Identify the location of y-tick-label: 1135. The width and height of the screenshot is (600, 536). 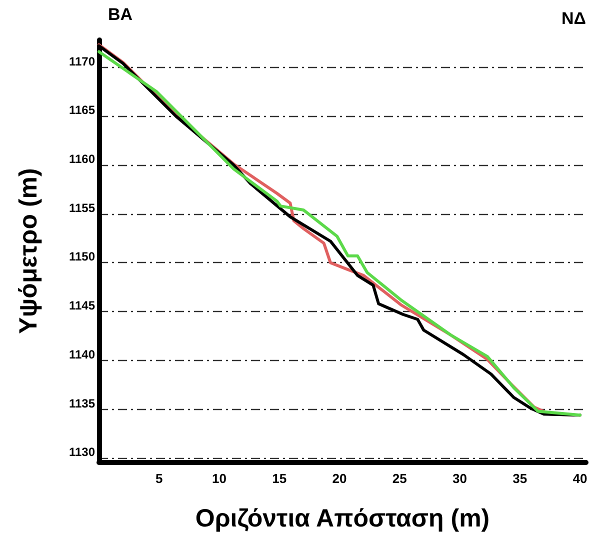
(82, 403).